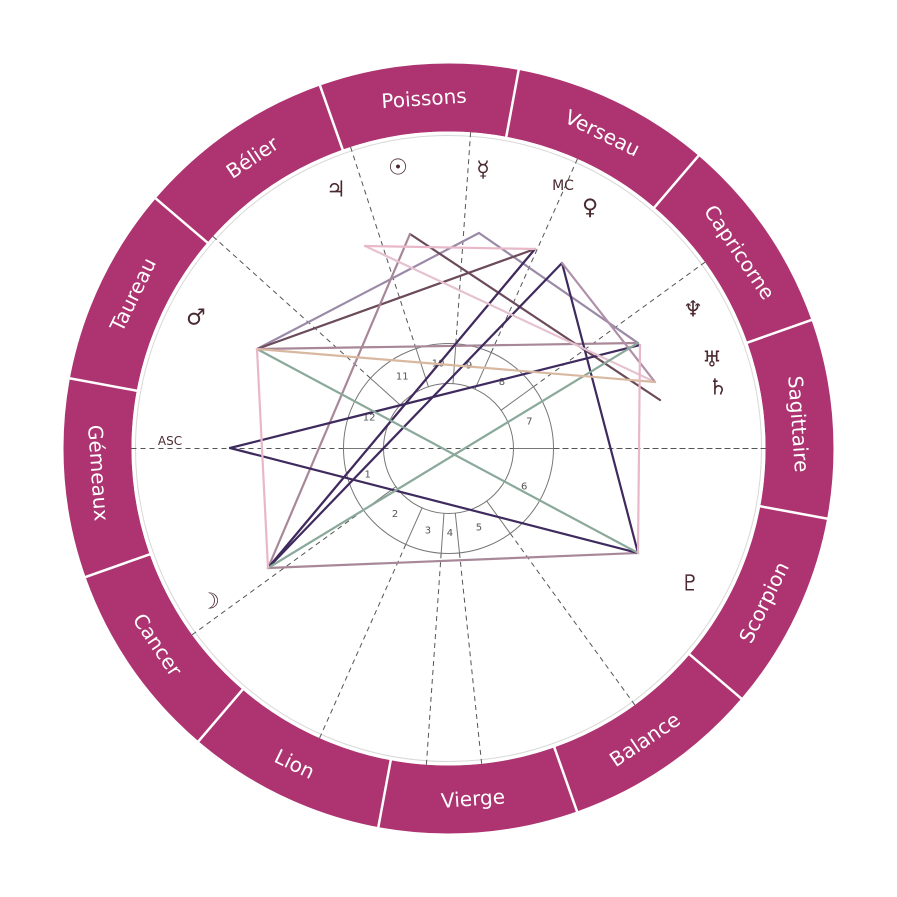  What do you see at coordinates (398, 168) in the screenshot?
I see `sun-icon: ☉` at bounding box center [398, 168].